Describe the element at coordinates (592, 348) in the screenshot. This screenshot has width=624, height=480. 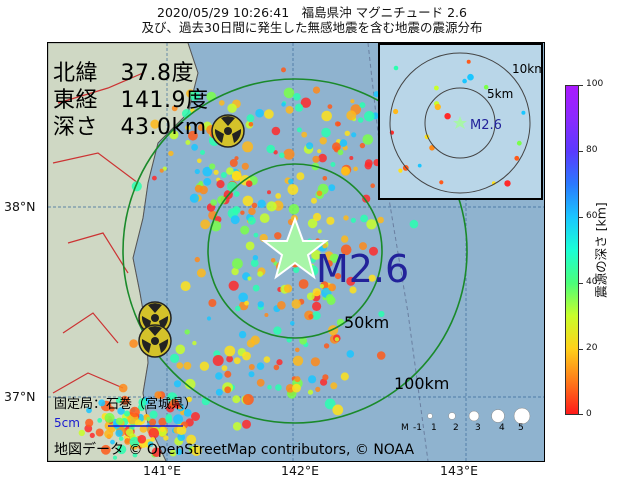
I see `colorbar-tick-label: 20` at that location.